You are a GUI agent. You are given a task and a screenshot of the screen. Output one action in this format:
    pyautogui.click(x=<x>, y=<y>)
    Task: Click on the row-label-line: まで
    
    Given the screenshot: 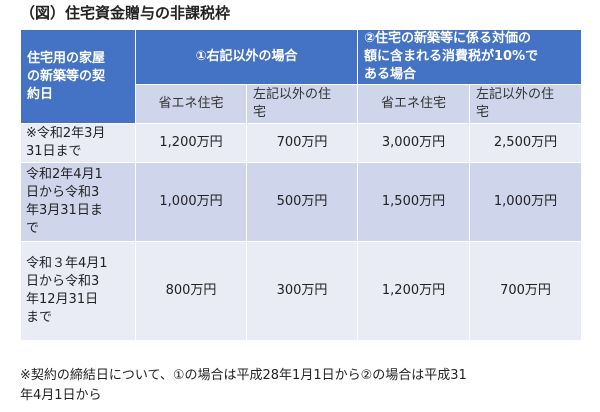 What is the action you would take?
    pyautogui.click(x=39, y=317)
    